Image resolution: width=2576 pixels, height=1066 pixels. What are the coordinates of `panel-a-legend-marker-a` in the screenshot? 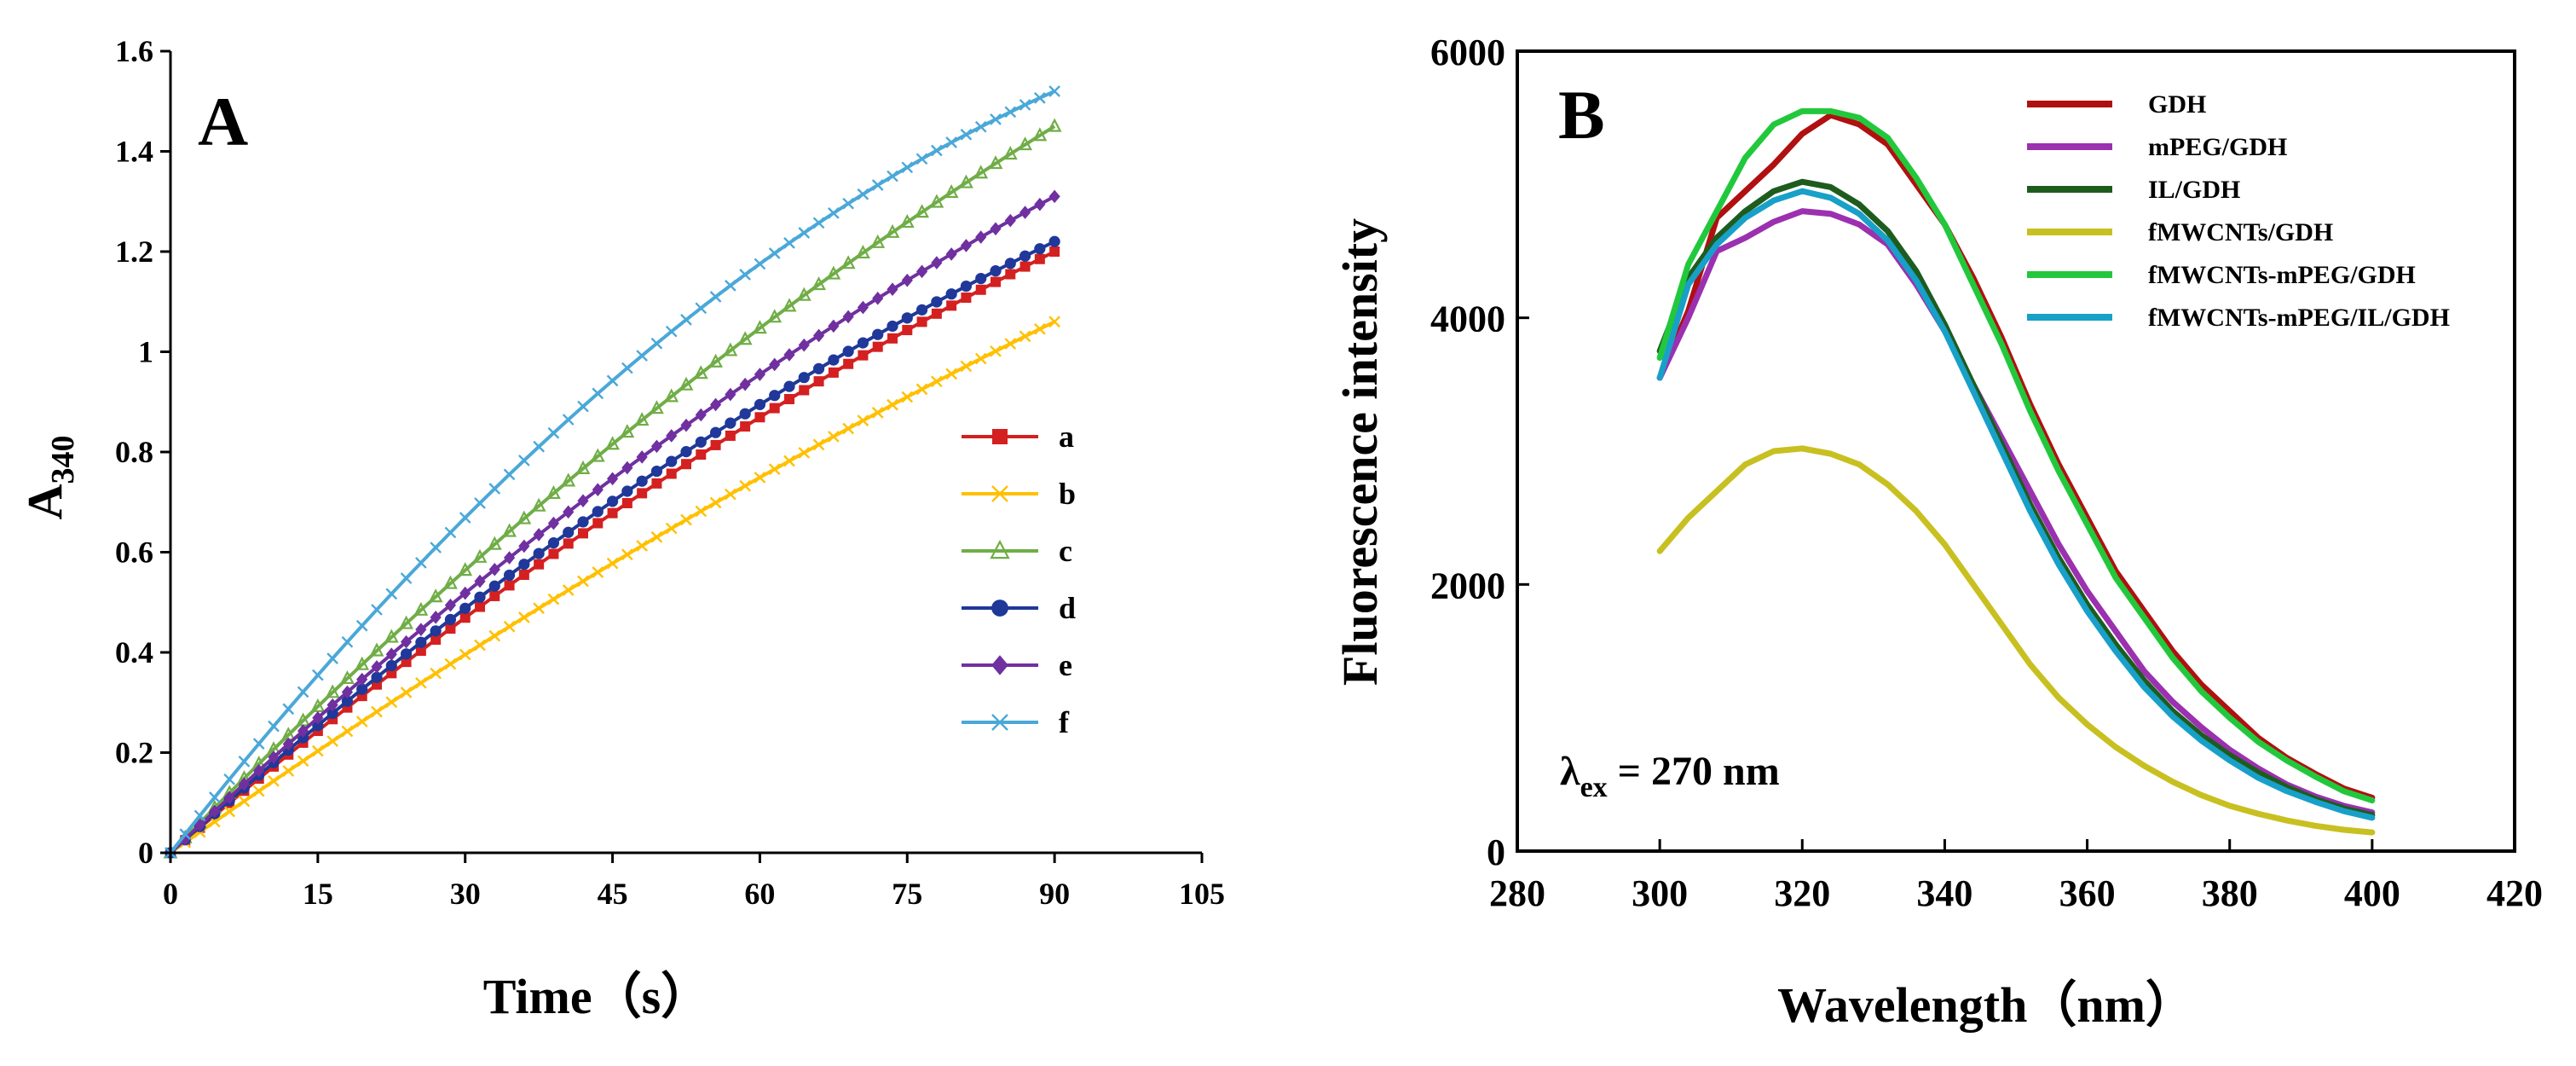 It's located at (1000, 436).